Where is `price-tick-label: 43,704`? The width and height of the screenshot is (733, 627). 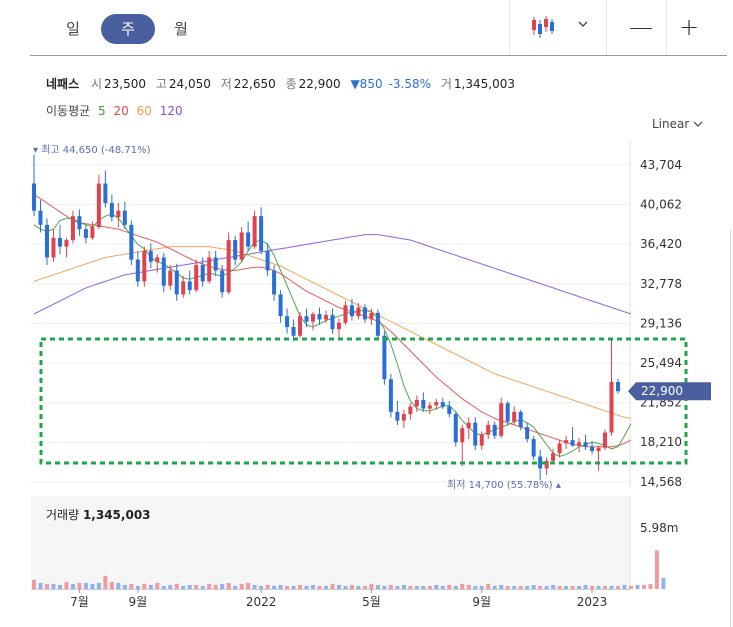
price-tick-label: 43,704 is located at coordinates (661, 165).